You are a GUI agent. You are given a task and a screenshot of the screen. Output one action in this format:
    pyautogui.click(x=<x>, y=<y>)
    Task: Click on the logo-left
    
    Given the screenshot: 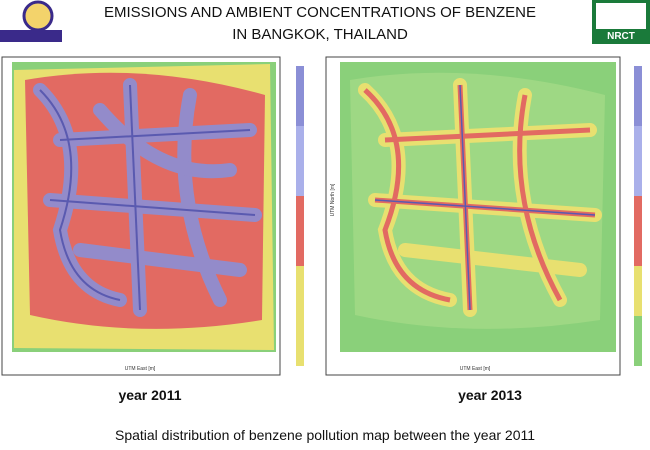 What is the action you would take?
    pyautogui.click(x=31, y=21)
    